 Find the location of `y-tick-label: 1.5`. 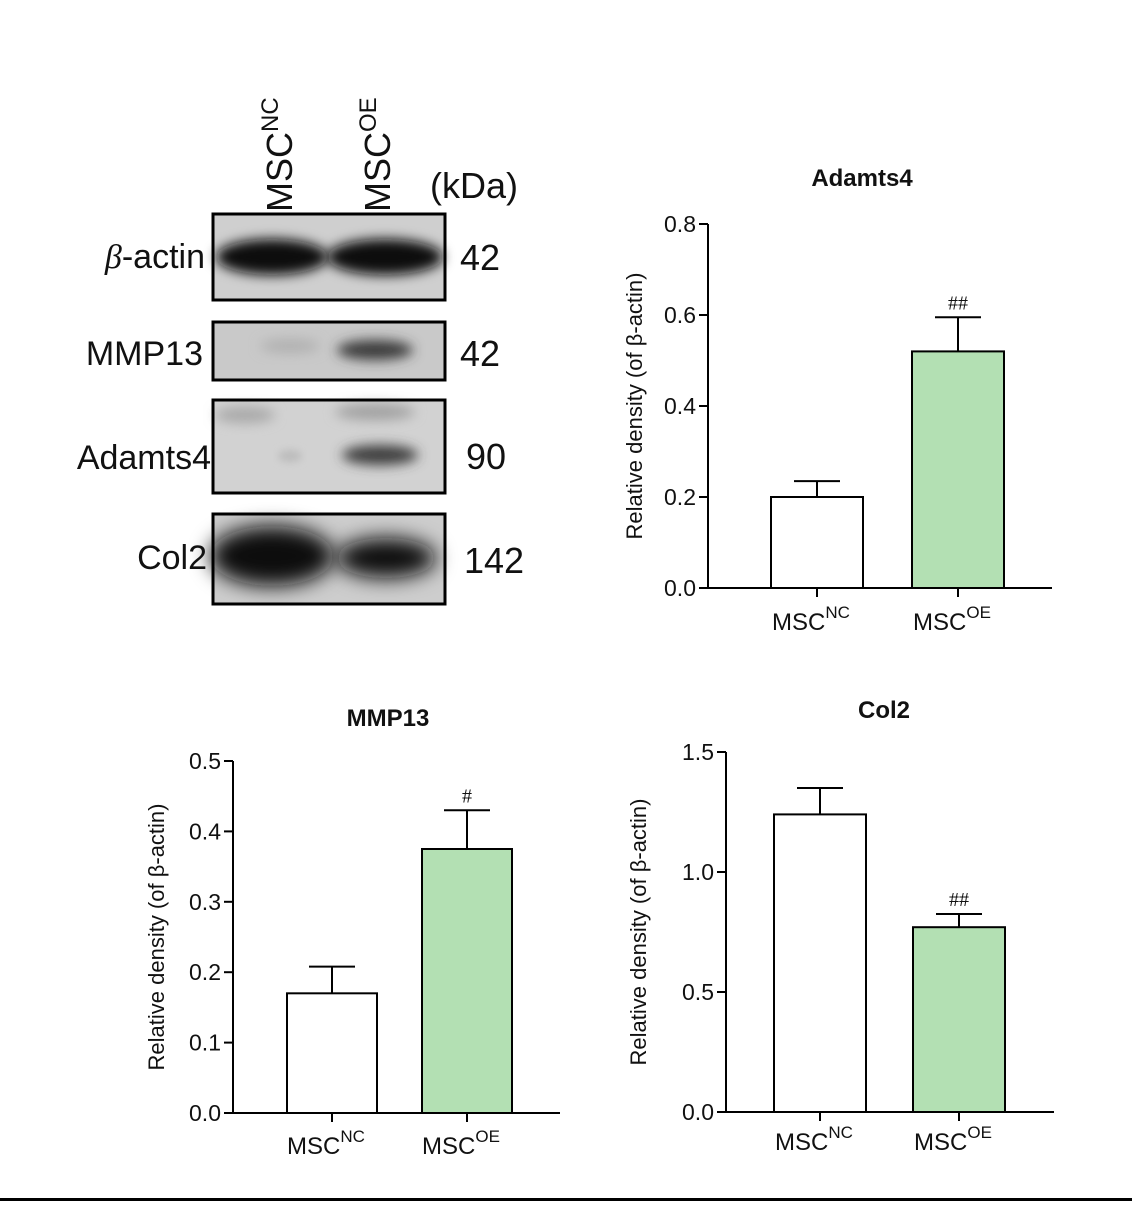

y-tick-label: 1.5 is located at coordinates (698, 752).